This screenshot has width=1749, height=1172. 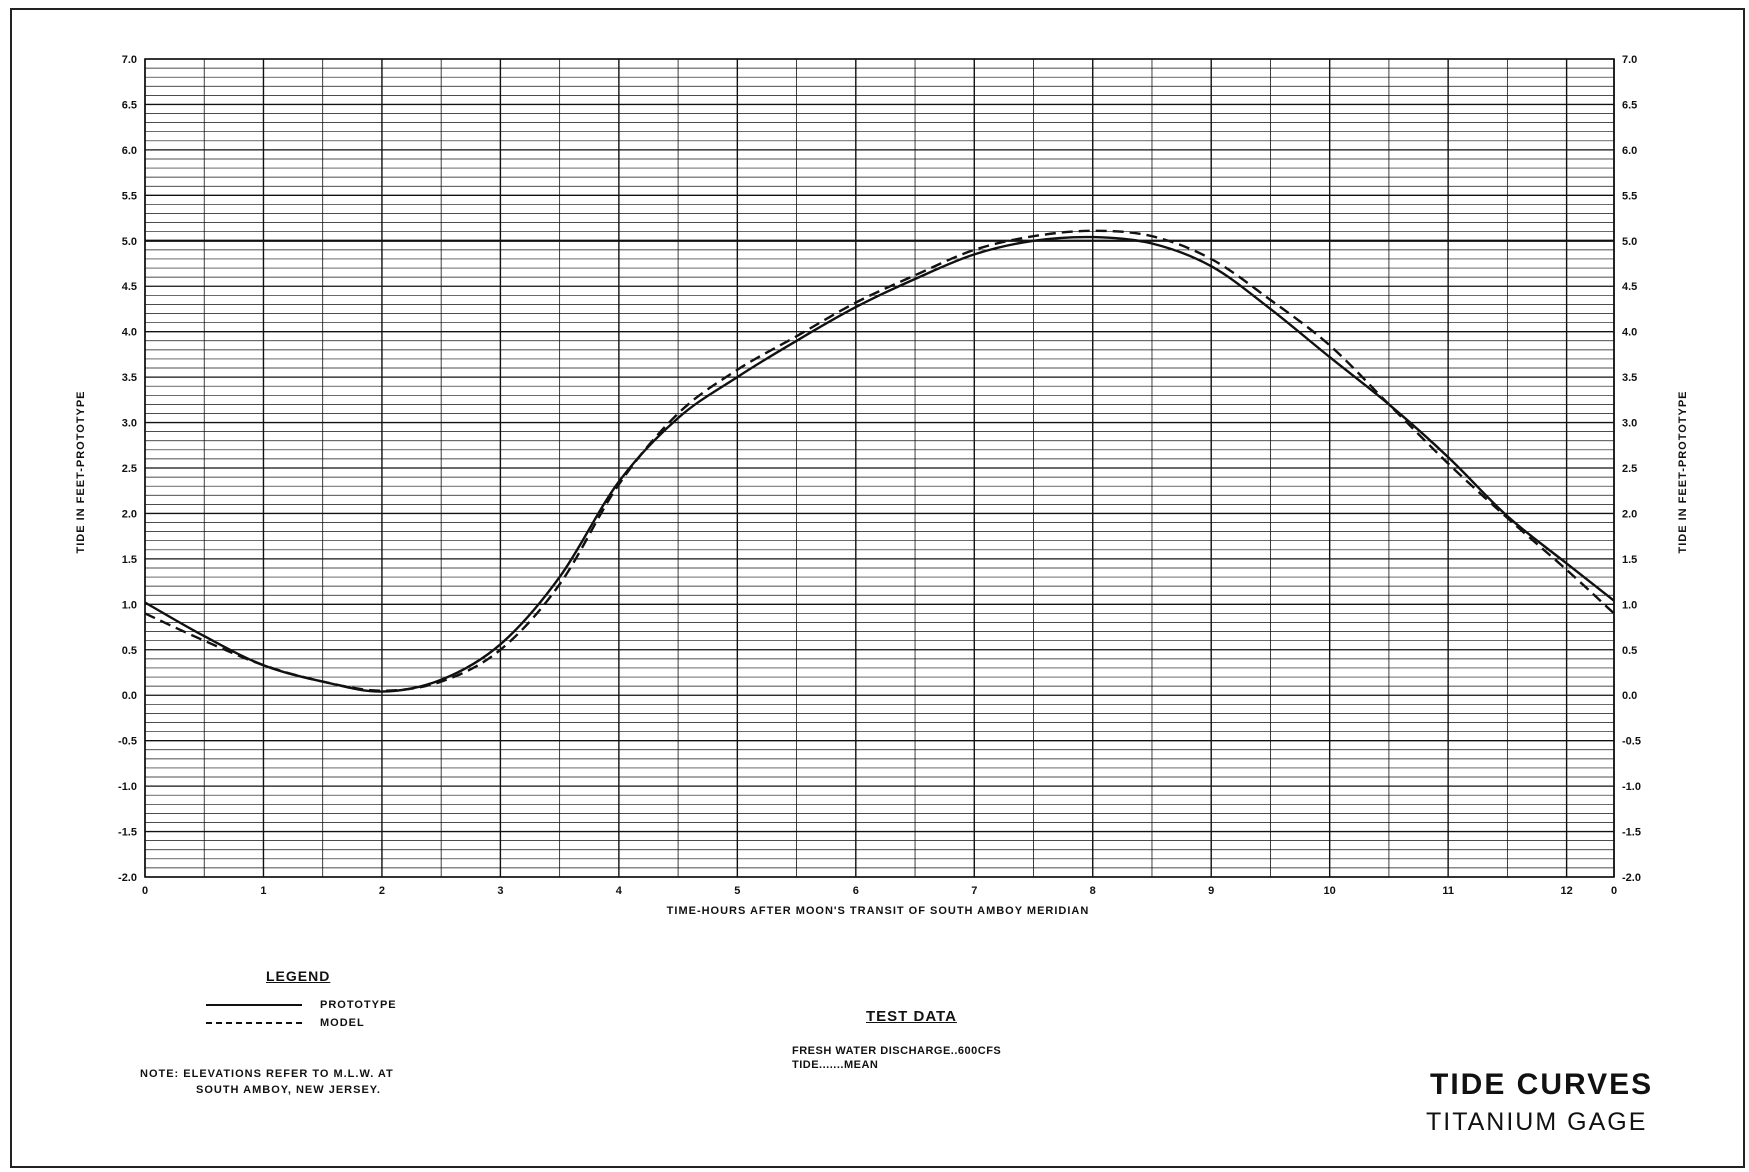 I want to click on y-tick-label-right: -2.0, so click(x=1631, y=878).